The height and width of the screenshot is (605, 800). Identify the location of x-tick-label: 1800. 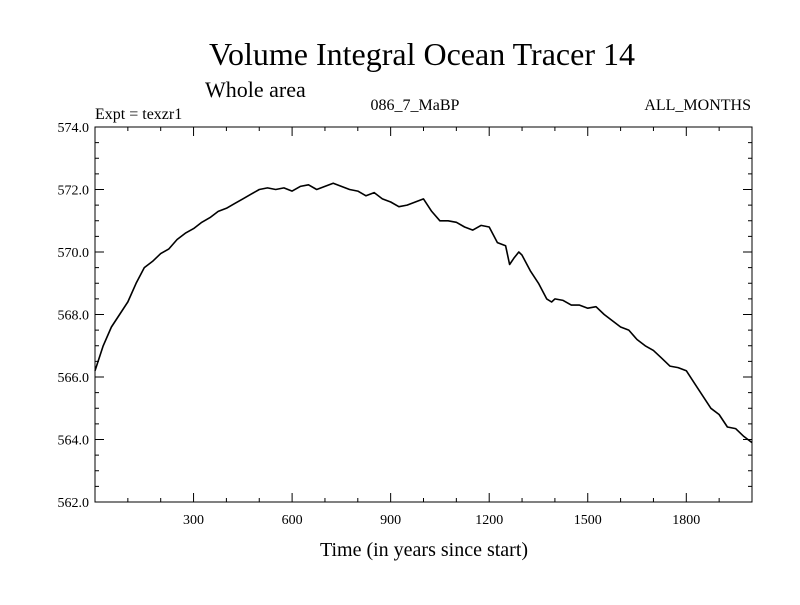
(686, 520).